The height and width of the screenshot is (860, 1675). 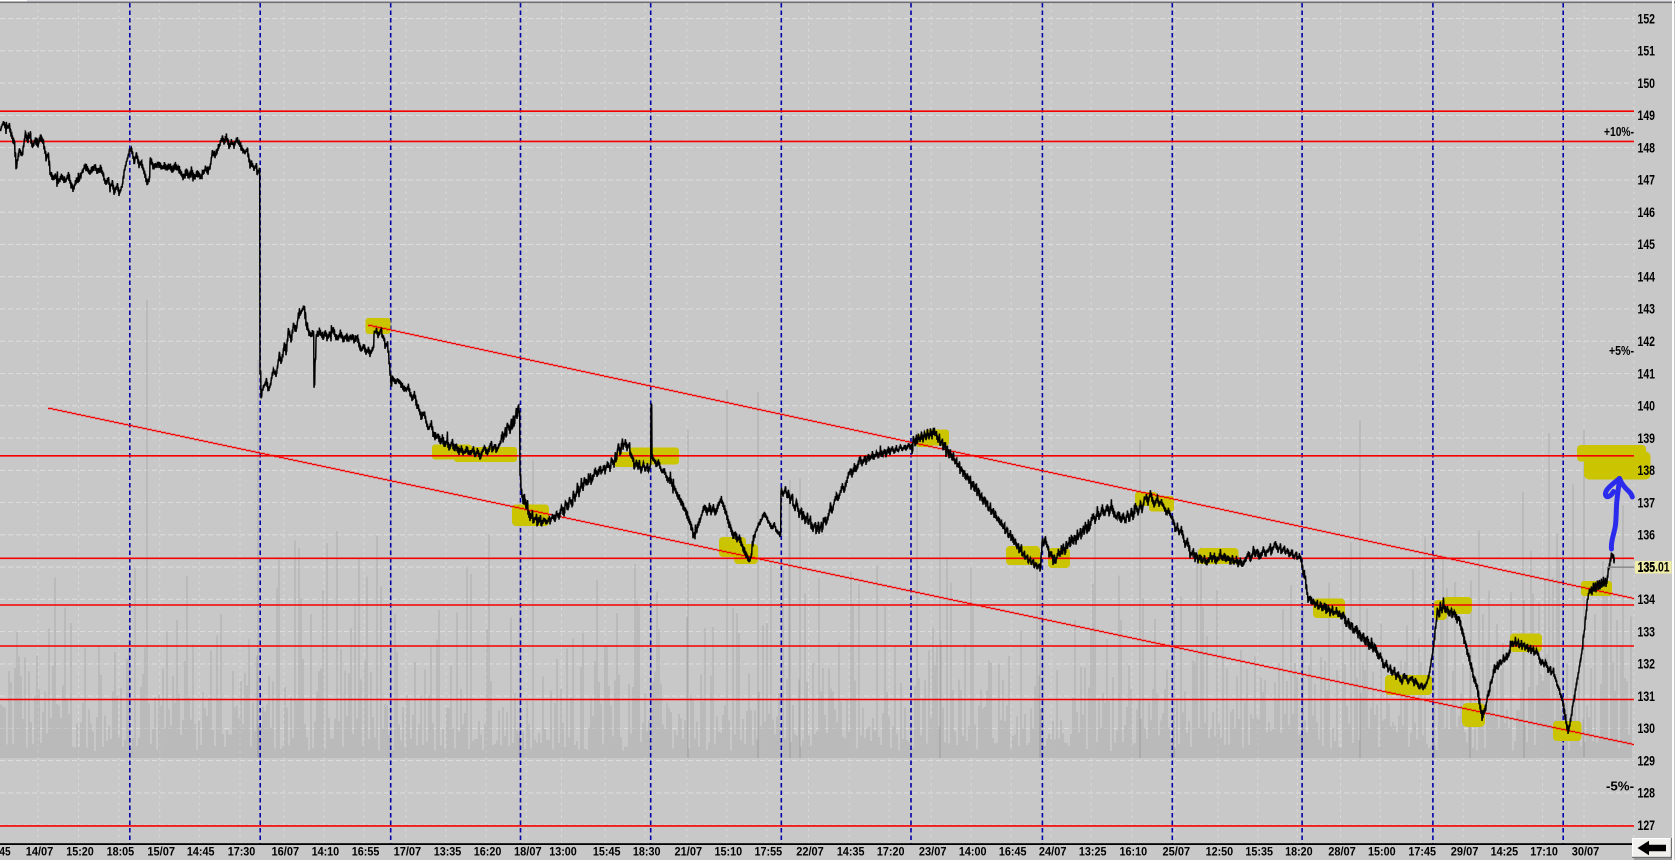 I want to click on svg-text: 14:35, so click(x=851, y=853).